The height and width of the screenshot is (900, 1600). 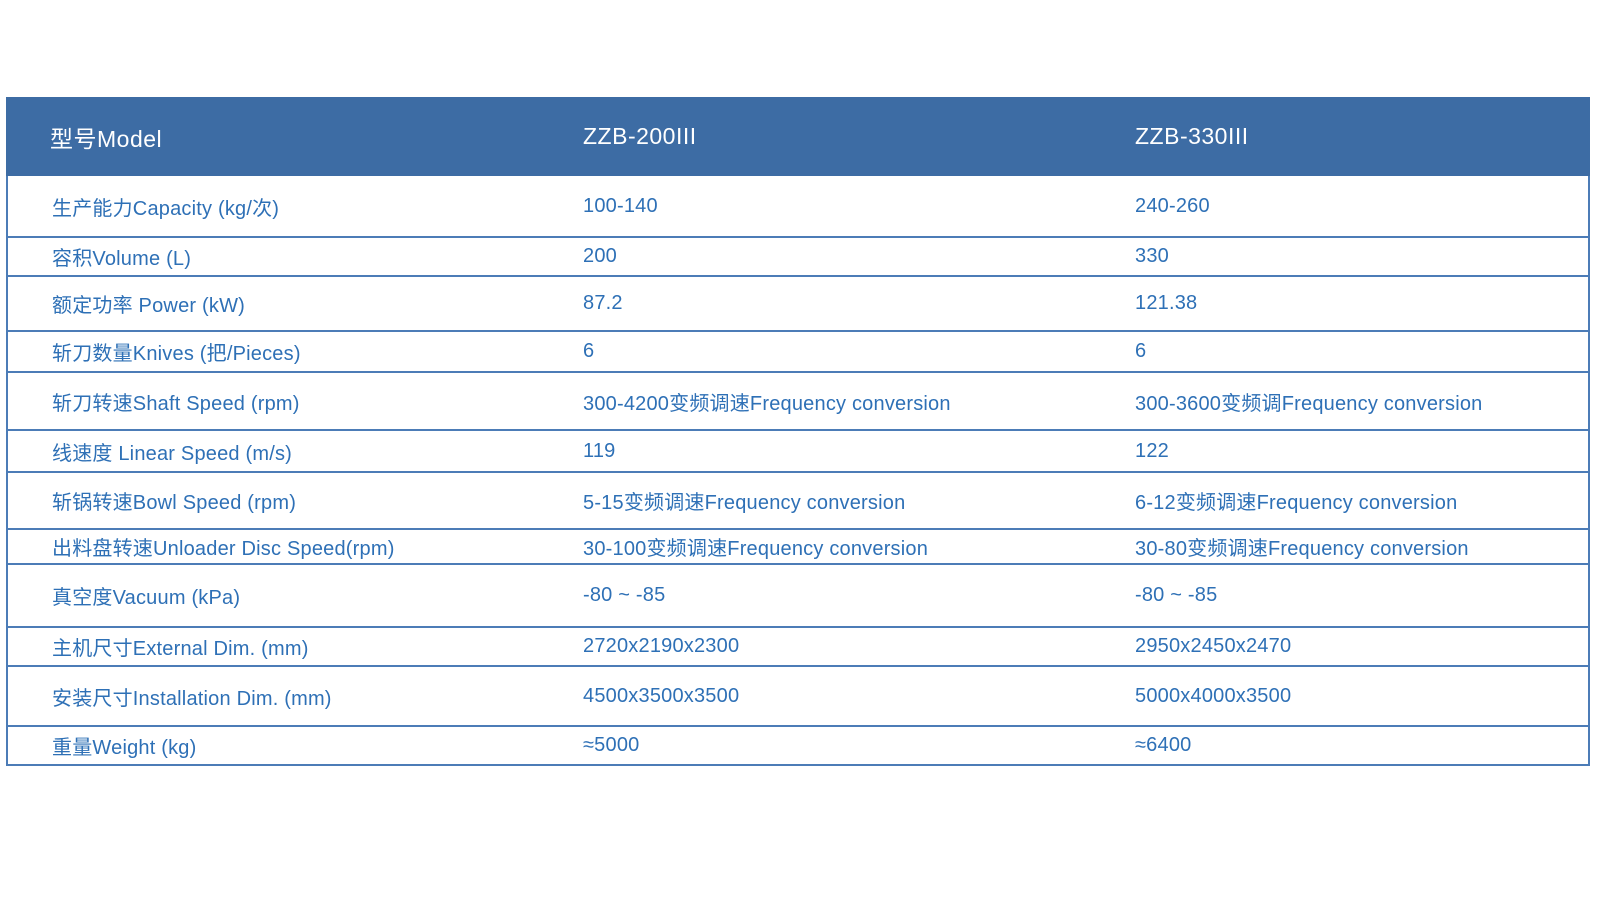 I want to click on spec-label: 额定功率 Power (kW), so click(x=148, y=306).